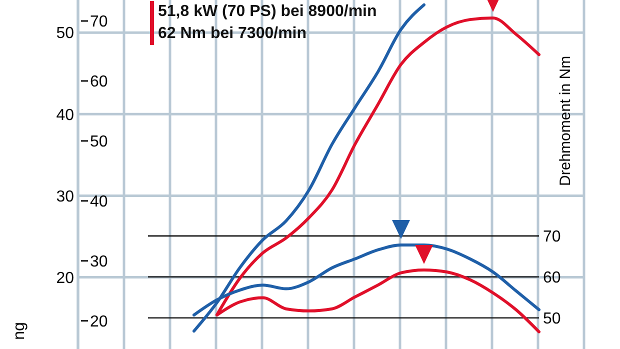 Image resolution: width=620 pixels, height=349 pixels. Describe the element at coordinates (99, 142) in the screenshot. I see `y2-tick-label: 50` at that location.